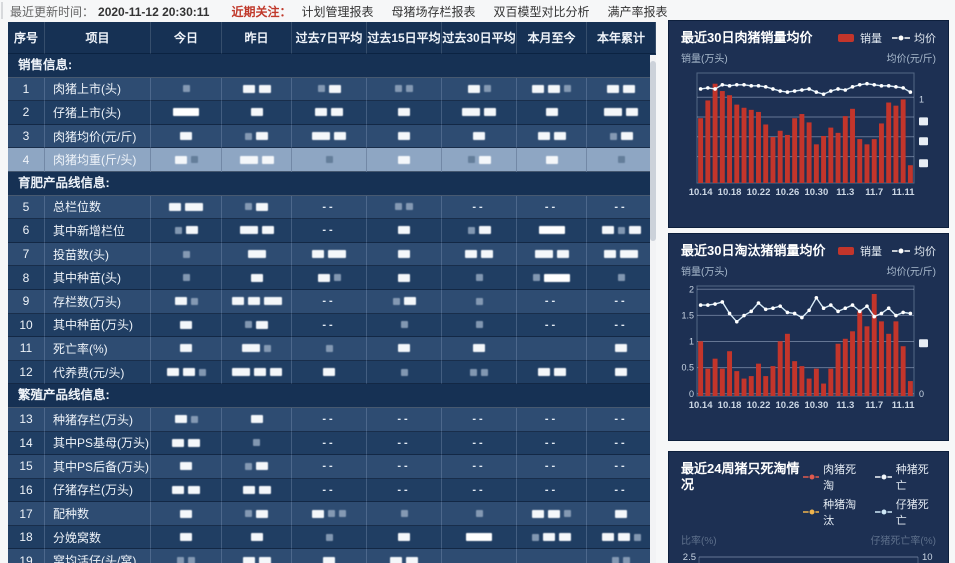 The height and width of the screenshot is (563, 955). I want to click on row-number: 5, so click(26, 207).